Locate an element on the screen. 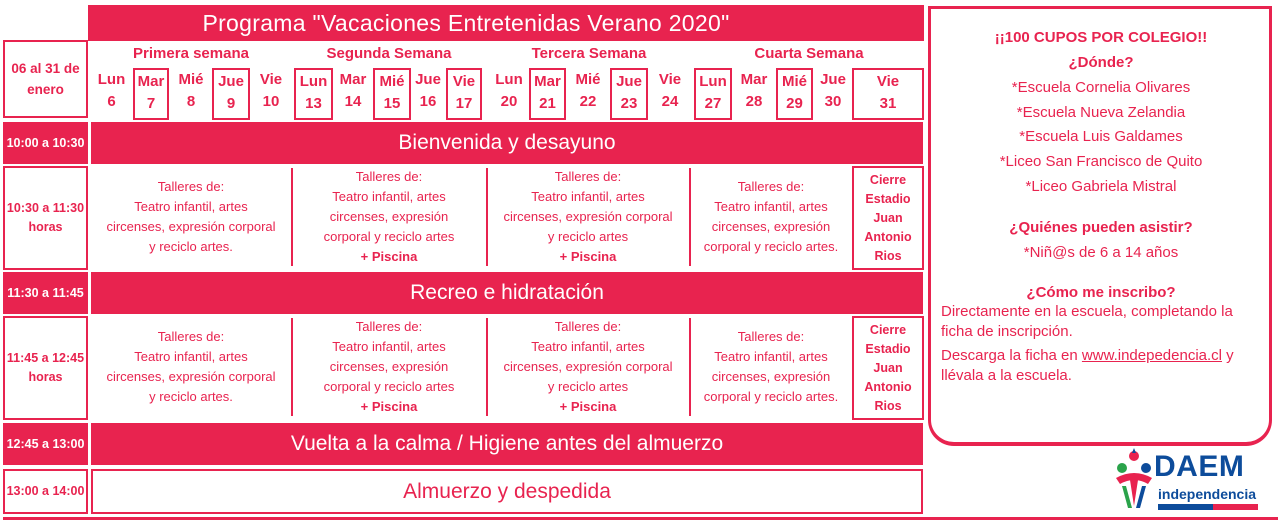 The width and height of the screenshot is (1280, 525). week-1-label: Primera semana is located at coordinates (191, 53).